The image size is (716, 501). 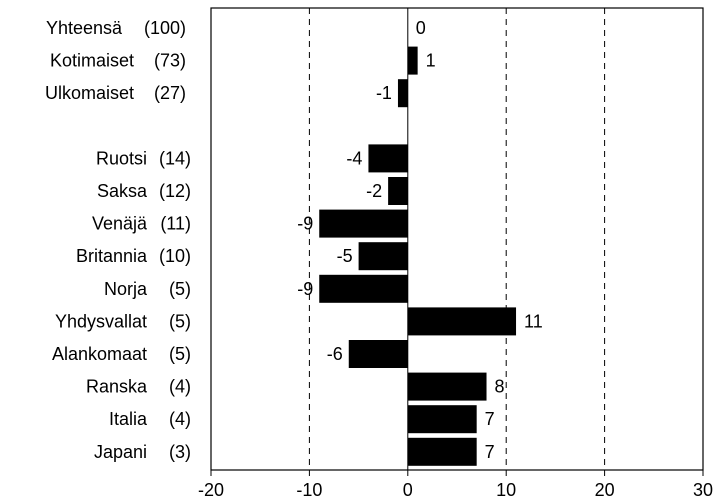 I want to click on data-label: 0, so click(x=421, y=28).